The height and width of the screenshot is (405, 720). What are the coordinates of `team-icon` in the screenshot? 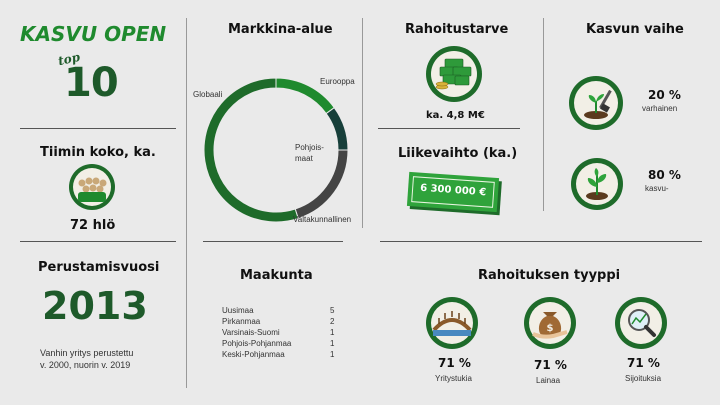 It's located at (92, 187).